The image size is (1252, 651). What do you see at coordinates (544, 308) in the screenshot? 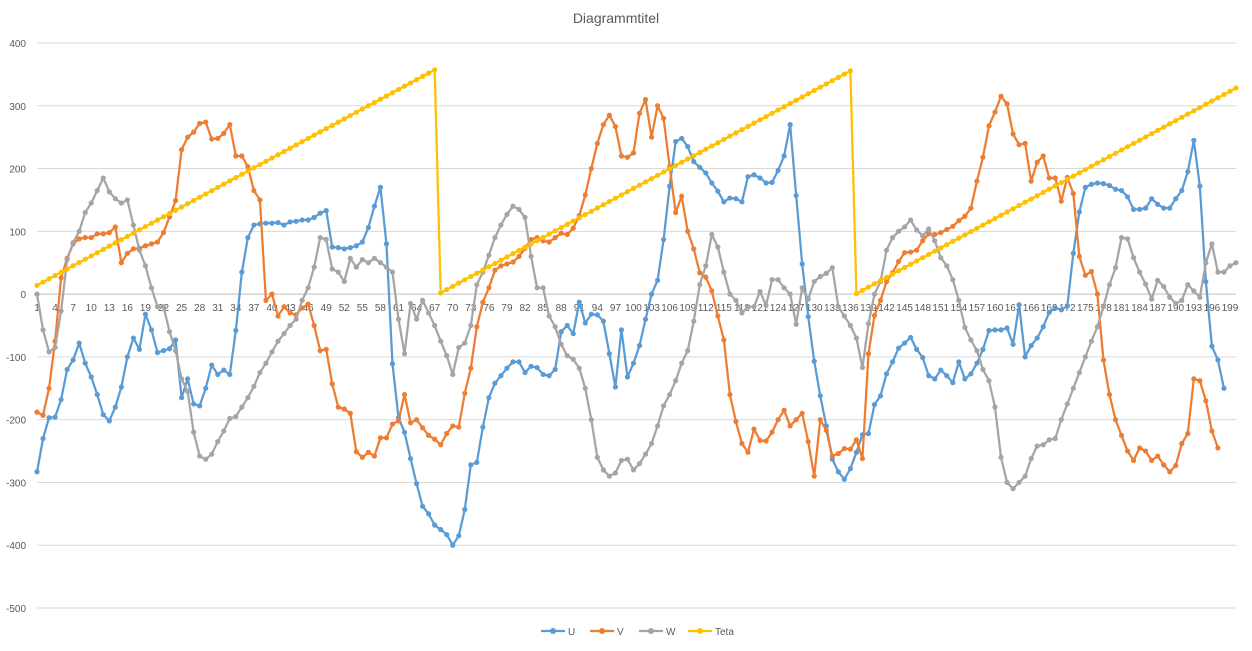
I see `x-tick-label: 85` at bounding box center [544, 308].